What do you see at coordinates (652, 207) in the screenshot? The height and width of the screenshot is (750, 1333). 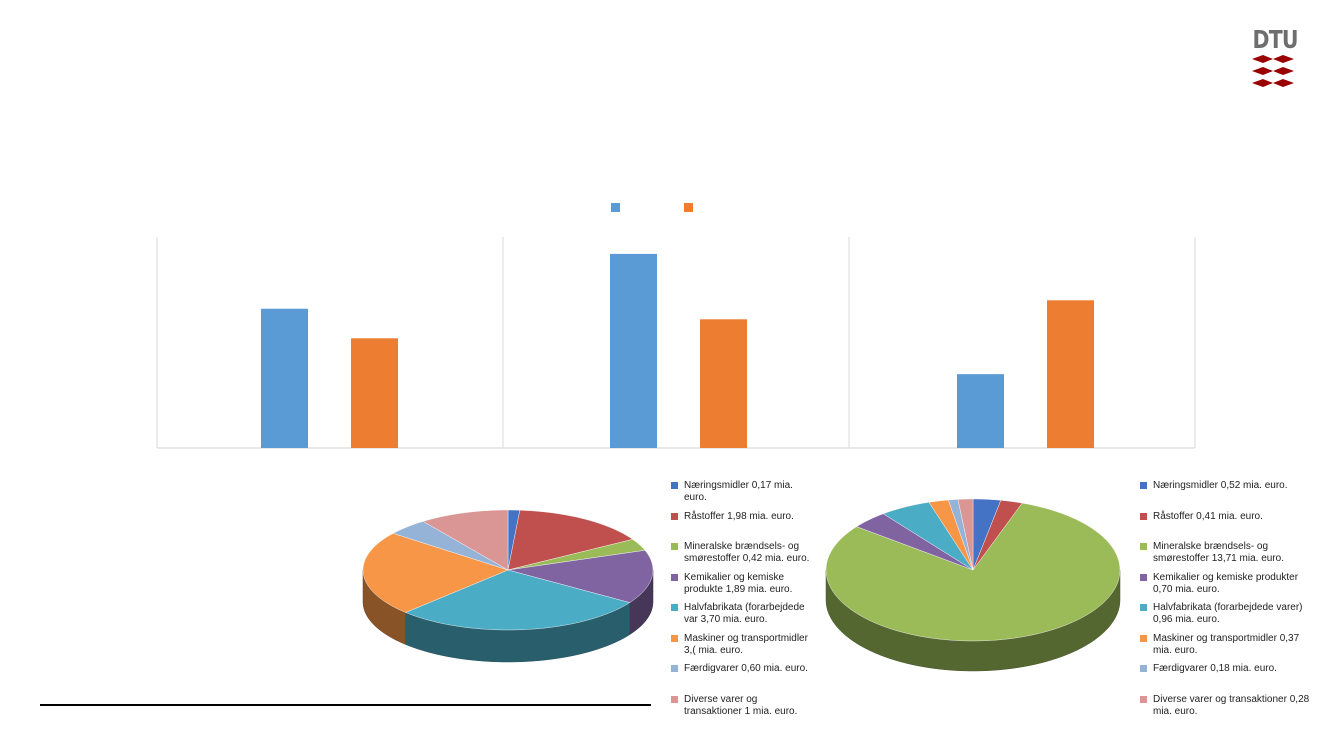 I see `bar-chart-legend` at bounding box center [652, 207].